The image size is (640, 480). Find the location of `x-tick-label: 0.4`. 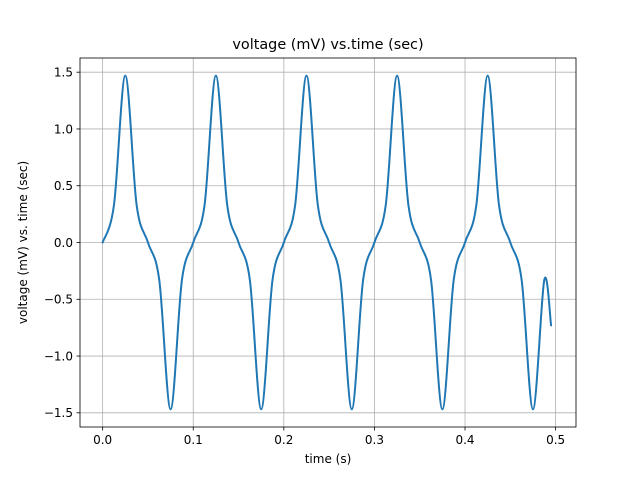

x-tick-label: 0.4 is located at coordinates (464, 440).